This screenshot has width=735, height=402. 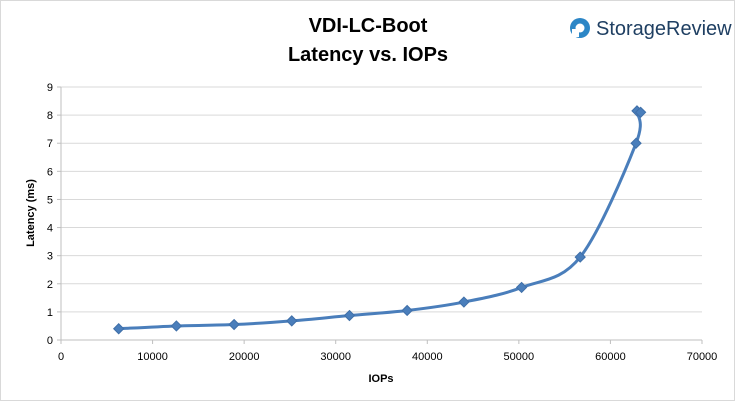 I want to click on x-tick-label: 20000, so click(x=244, y=357).